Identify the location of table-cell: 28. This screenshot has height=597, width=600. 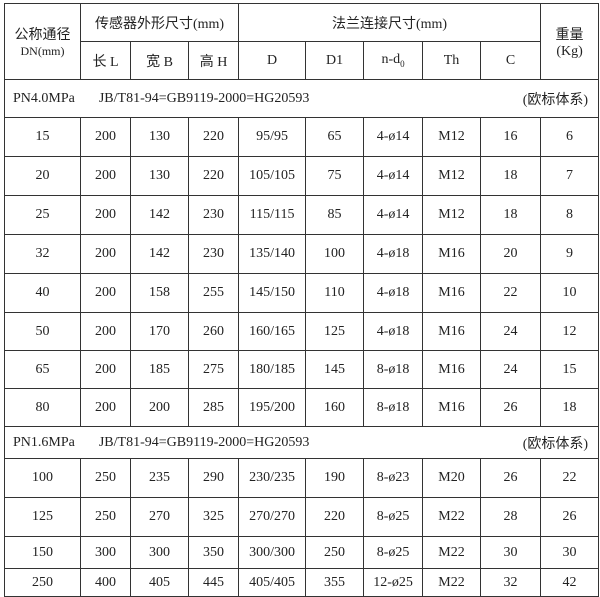
(511, 517).